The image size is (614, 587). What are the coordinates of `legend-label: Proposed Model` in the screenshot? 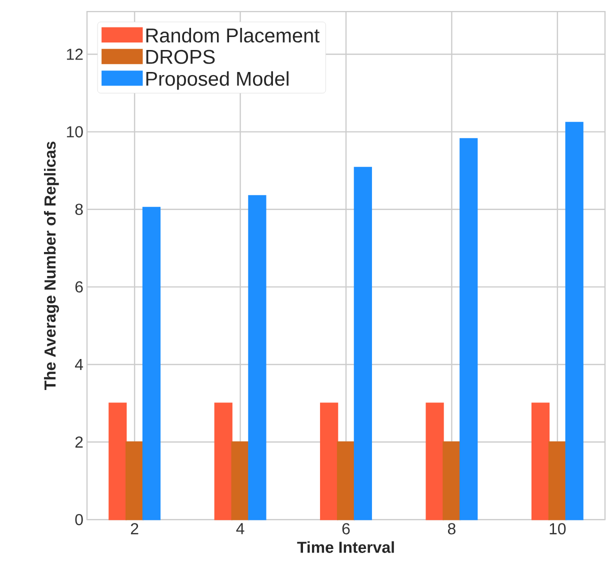 It's located at (217, 80).